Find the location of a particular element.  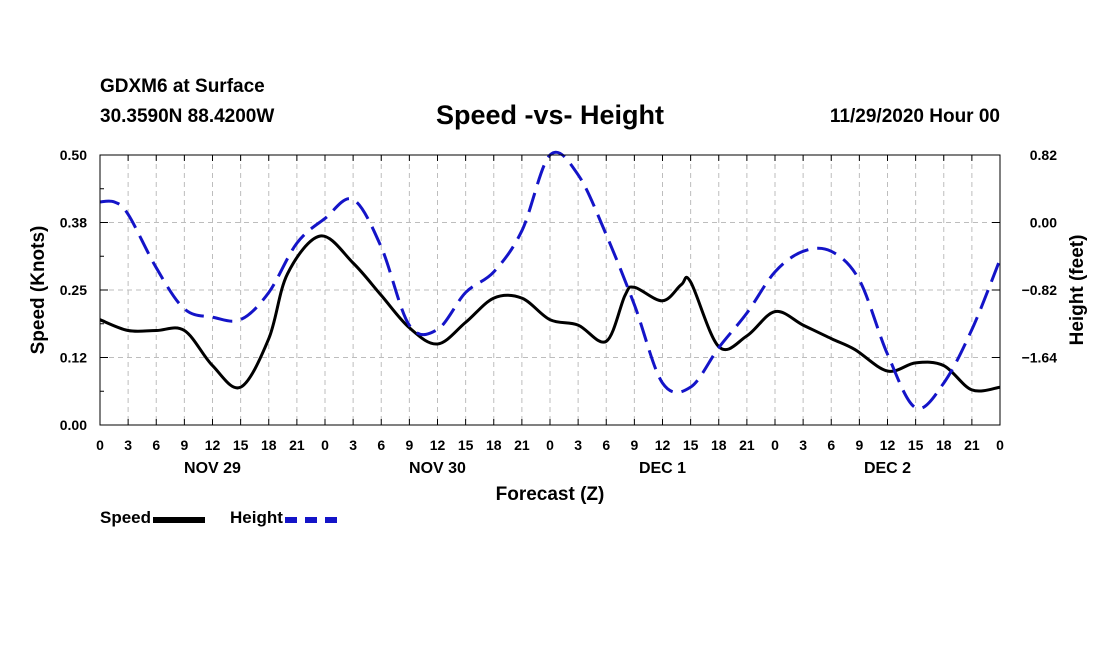

x-axis-label: Forecast (Z) is located at coordinates (550, 494).